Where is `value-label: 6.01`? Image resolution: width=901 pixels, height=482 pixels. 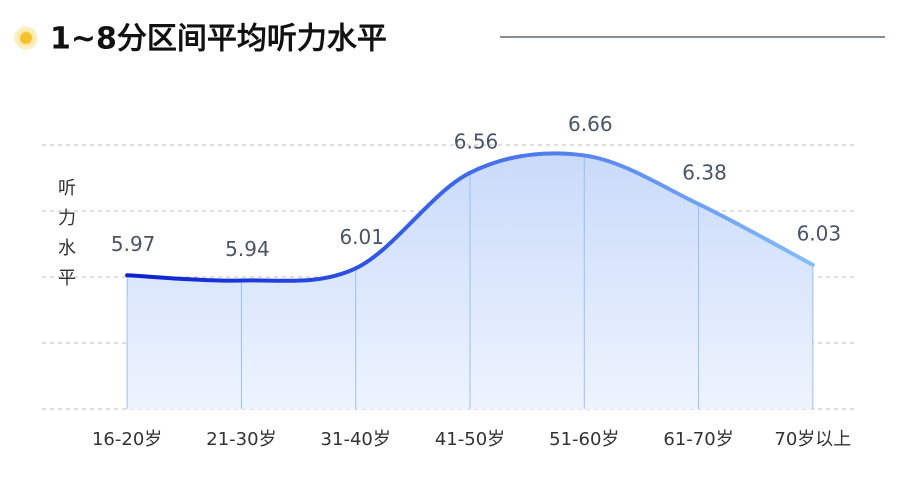 value-label: 6.01 is located at coordinates (361, 237).